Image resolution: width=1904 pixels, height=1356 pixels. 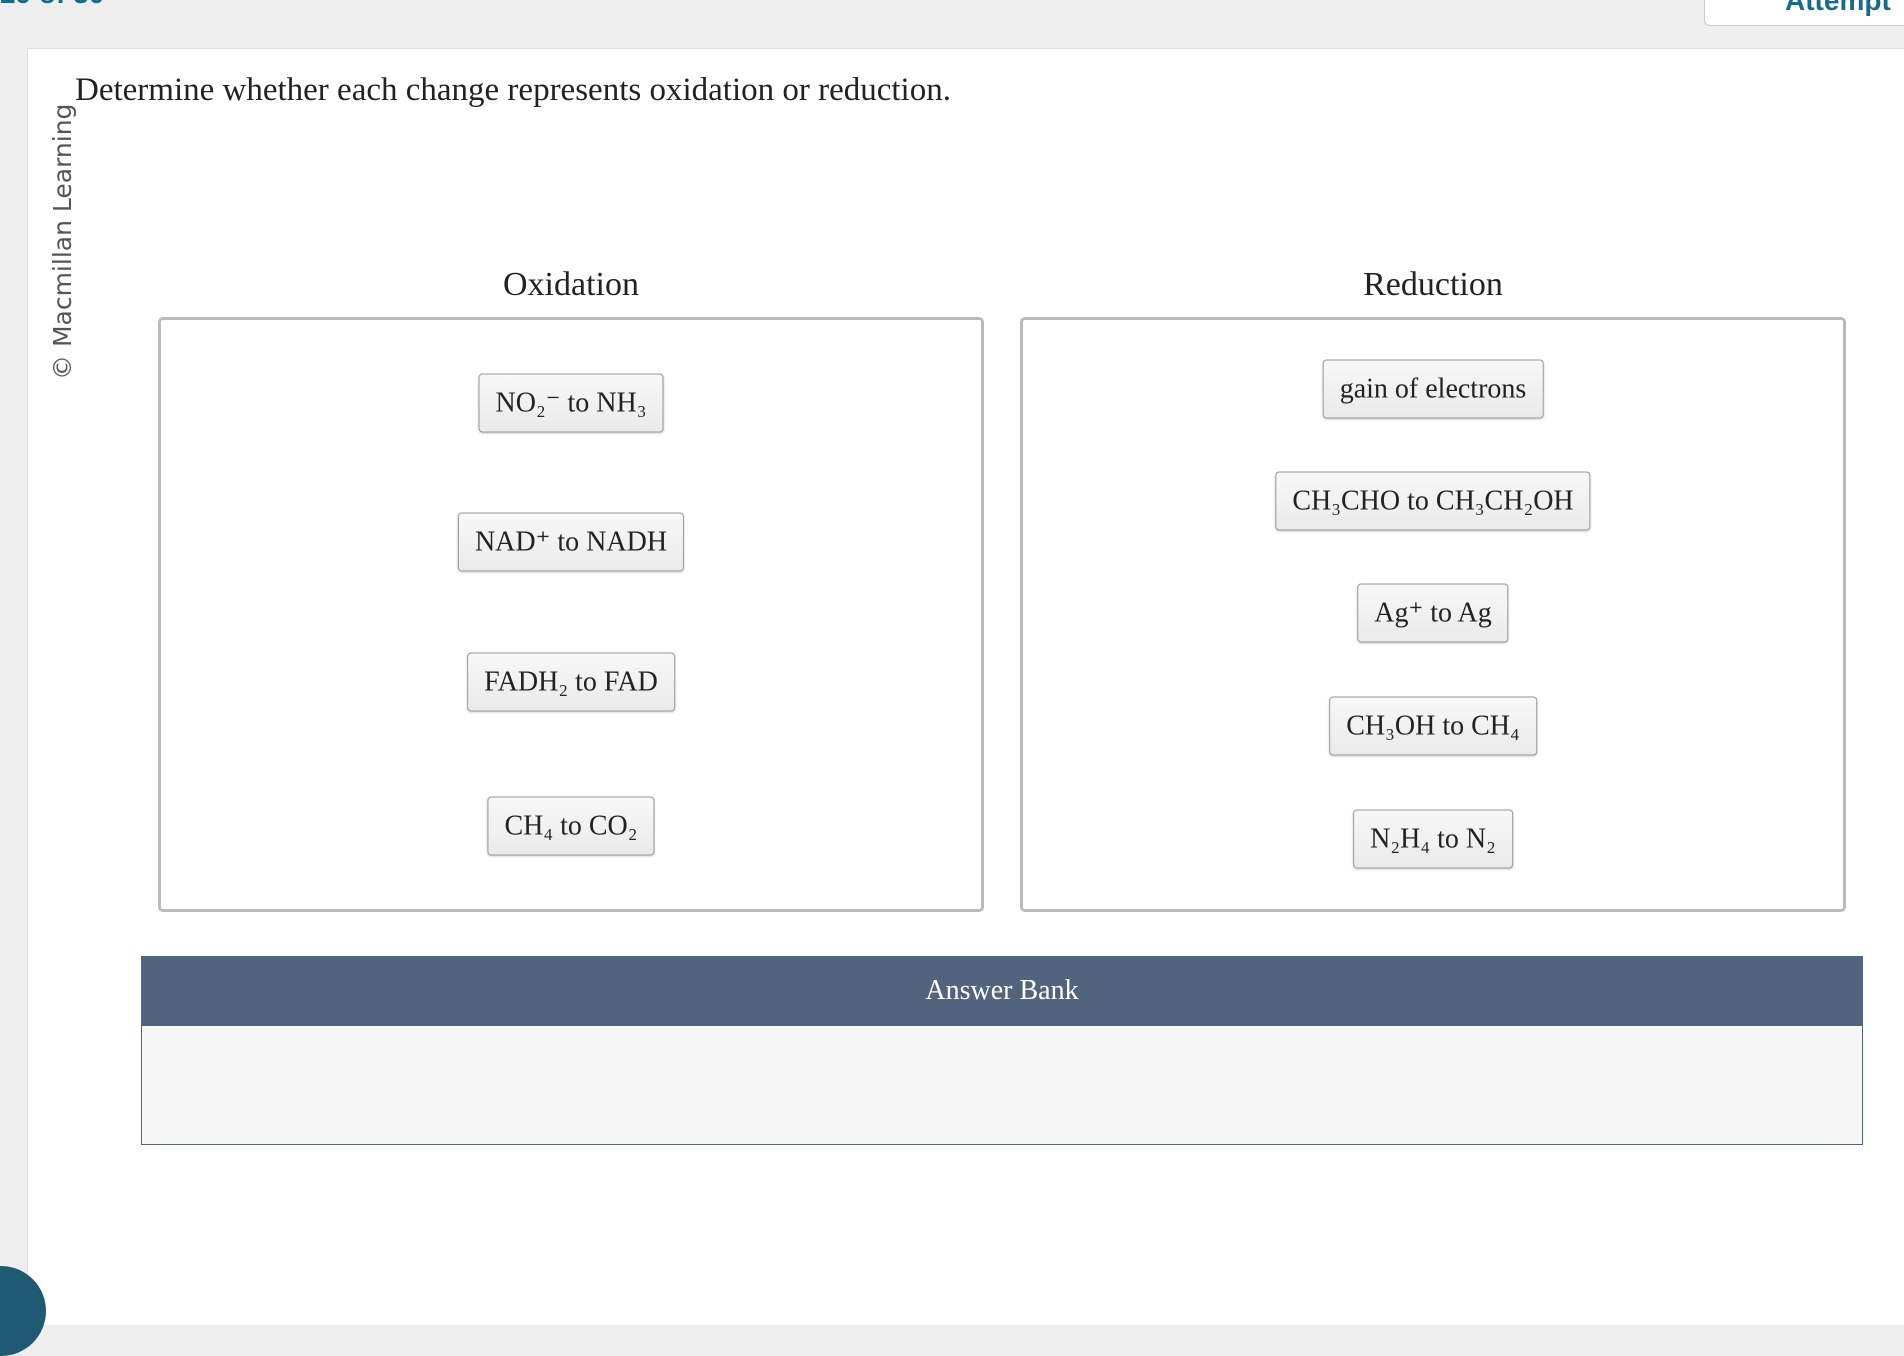 I want to click on attempt-button: Attempt, so click(x=1804, y=13).